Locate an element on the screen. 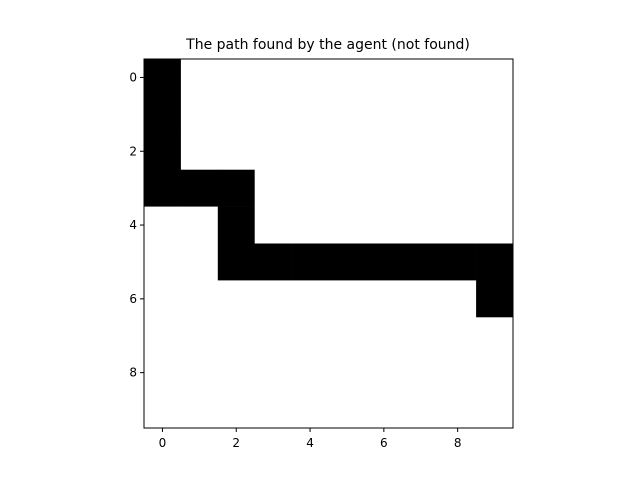  y-axis: 0 2 4 6 8 is located at coordinates (136, 225).